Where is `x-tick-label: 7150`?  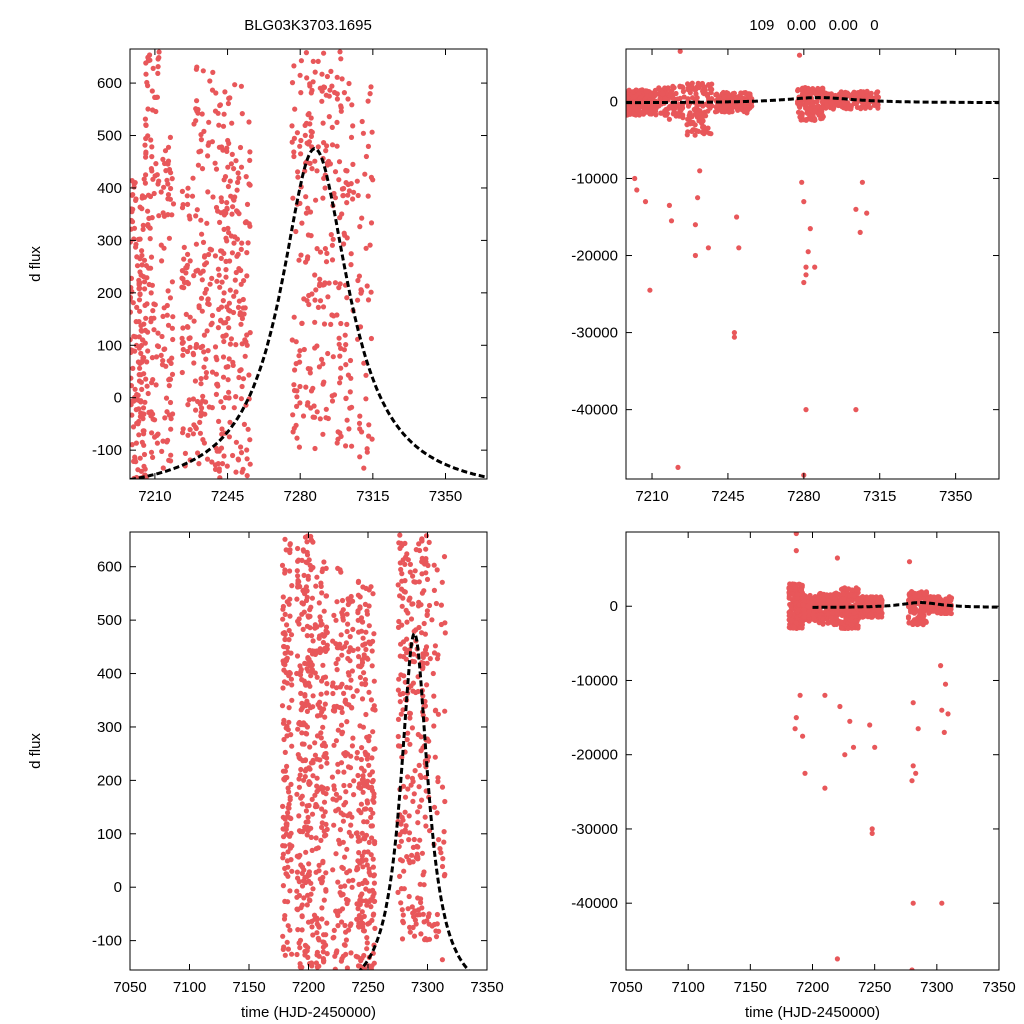
x-tick-label: 7150 is located at coordinates (750, 987).